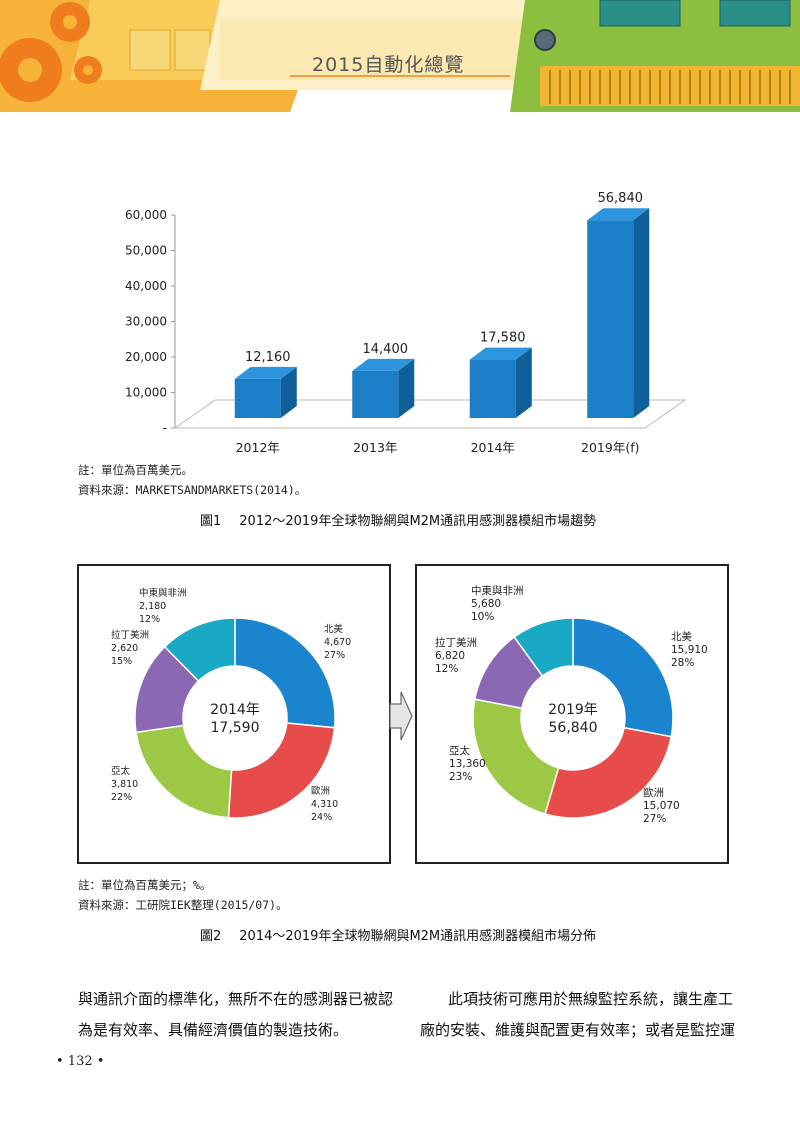 This screenshot has height=1122, width=800. Describe the element at coordinates (482, 617) in the screenshot. I see `slice-percent: 10%` at that location.